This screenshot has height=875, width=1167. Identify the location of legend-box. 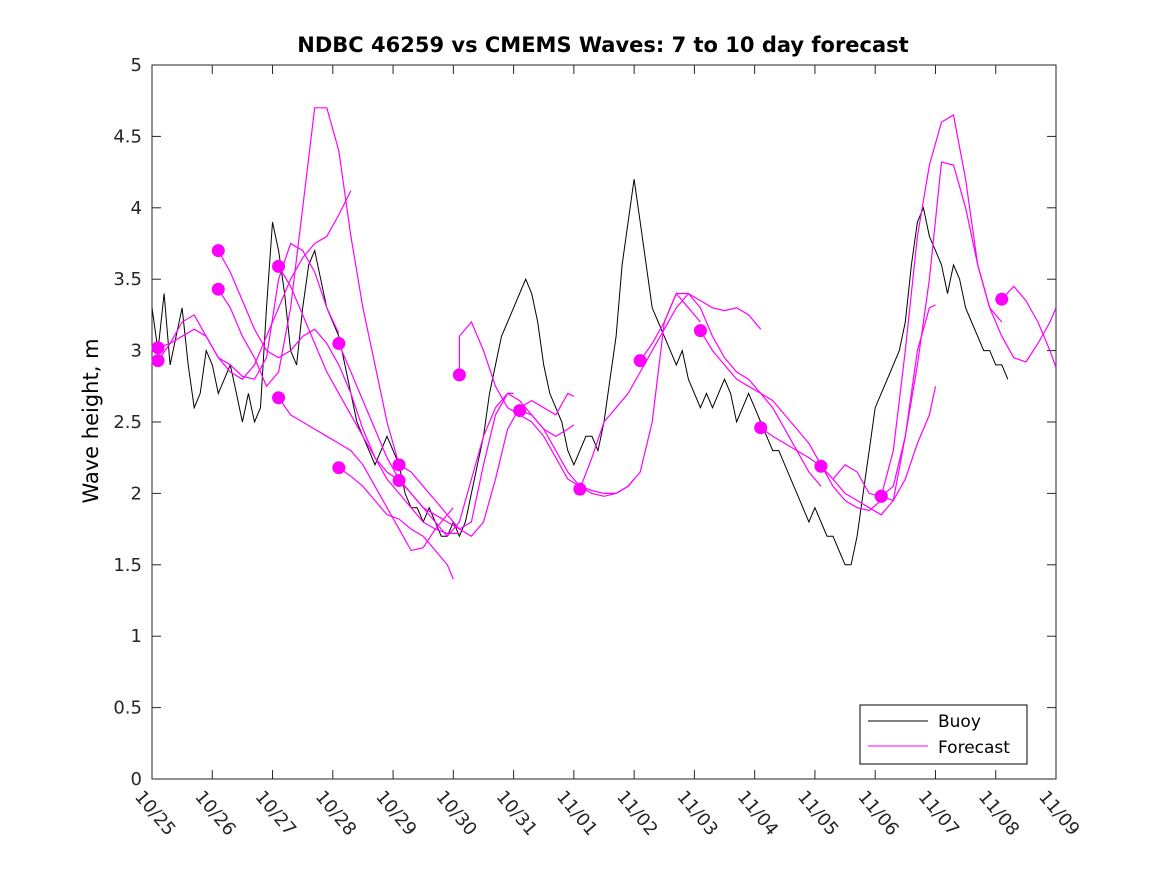
(943, 734).